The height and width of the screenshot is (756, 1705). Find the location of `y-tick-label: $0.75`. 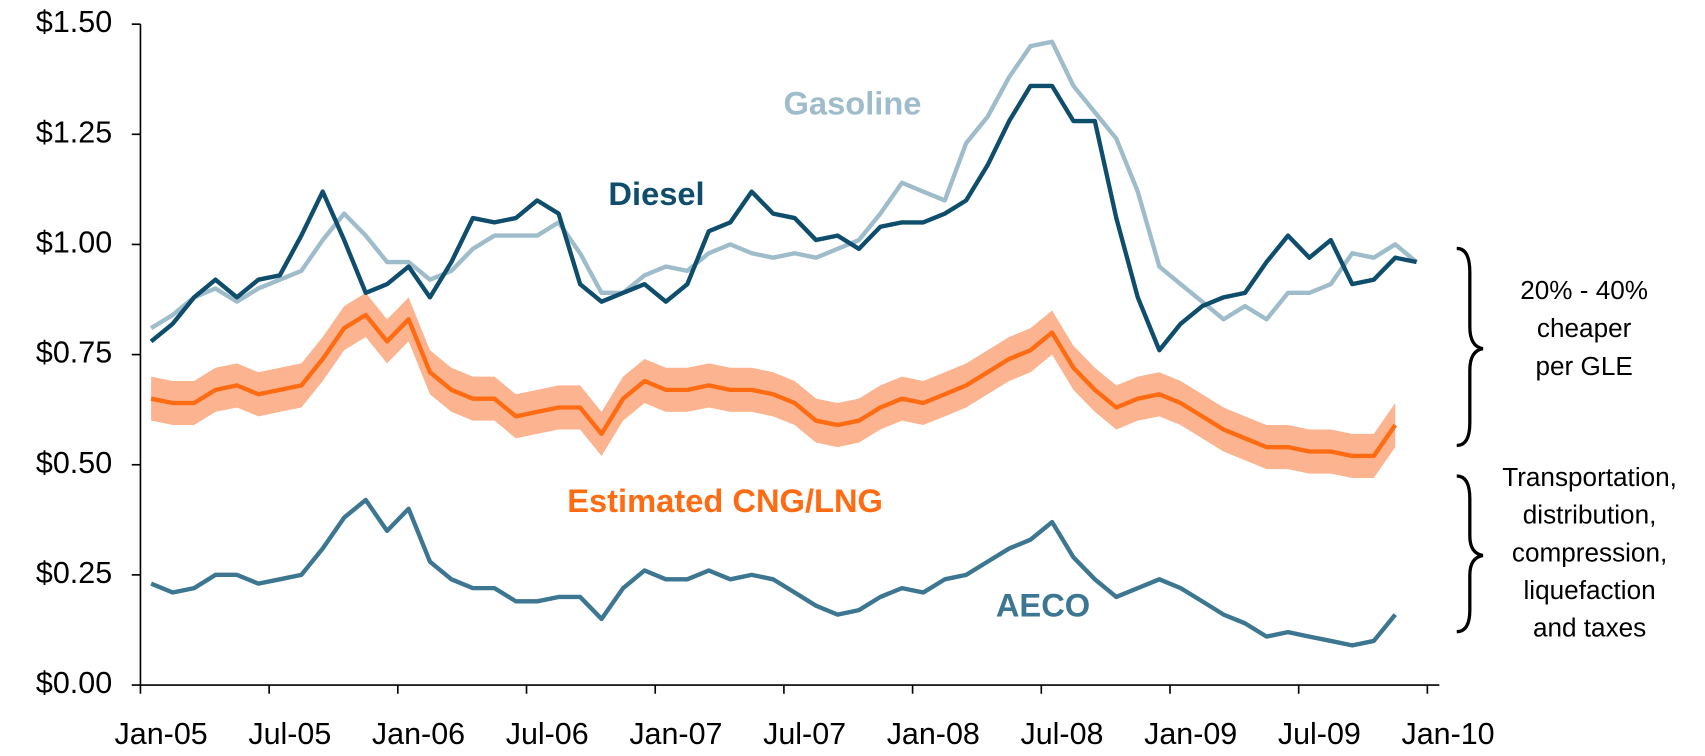

y-tick-label: $0.75 is located at coordinates (74, 353).